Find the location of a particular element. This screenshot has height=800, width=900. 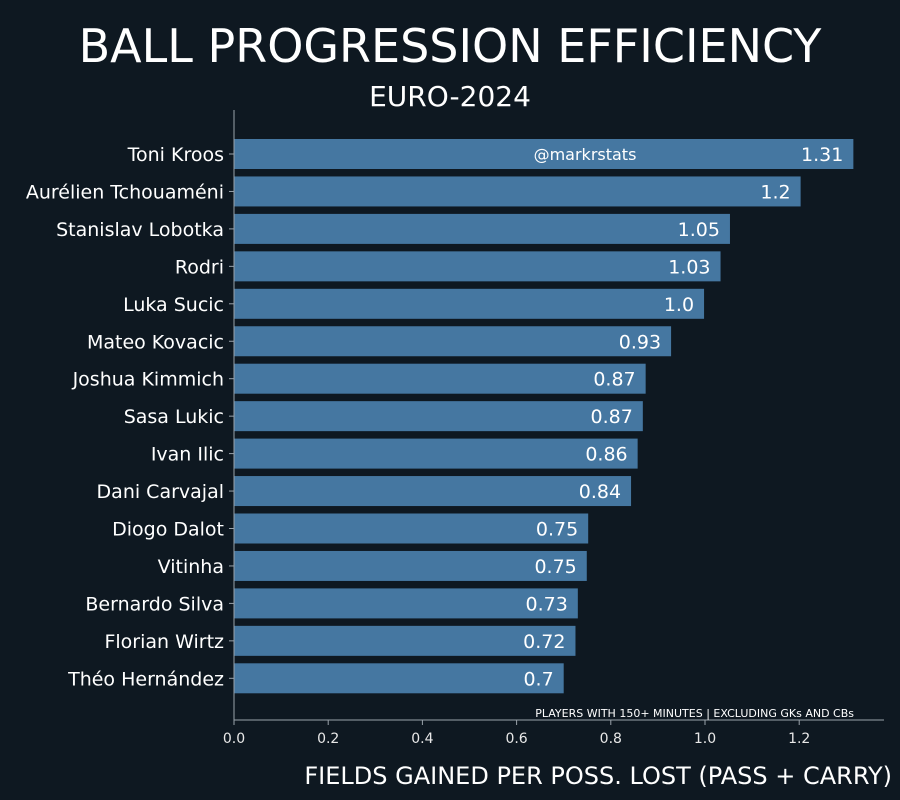

category-label: Bernardo Silva is located at coordinates (154, 604).